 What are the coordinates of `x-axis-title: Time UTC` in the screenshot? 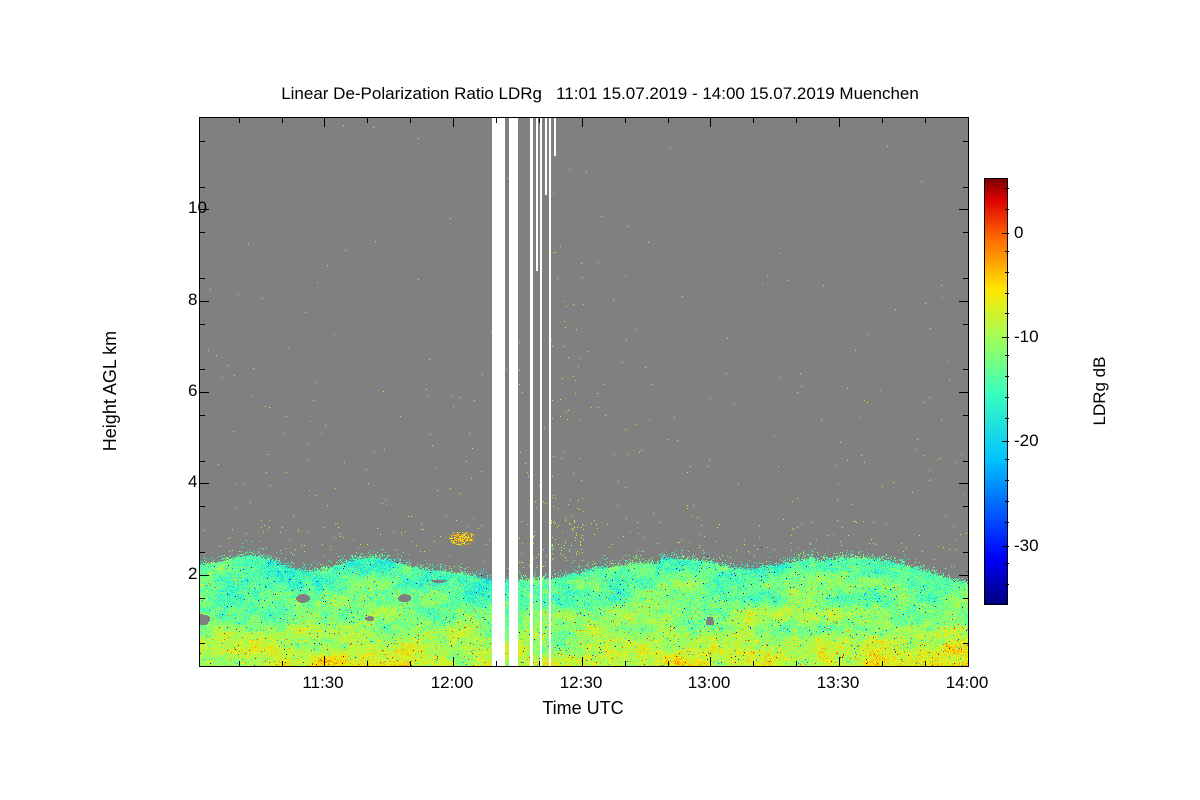 It's located at (583, 708).